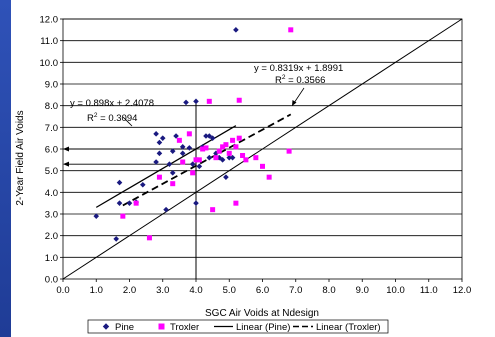 Image resolution: width=495 pixels, height=337 pixels. Describe the element at coordinates (20, 157) in the screenshot. I see `y-axis-title: 2-Year Field Air Voids` at that location.